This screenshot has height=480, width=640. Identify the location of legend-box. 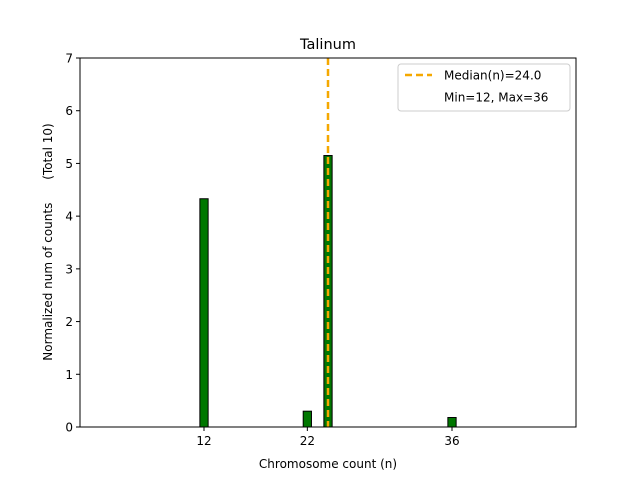
(484, 87).